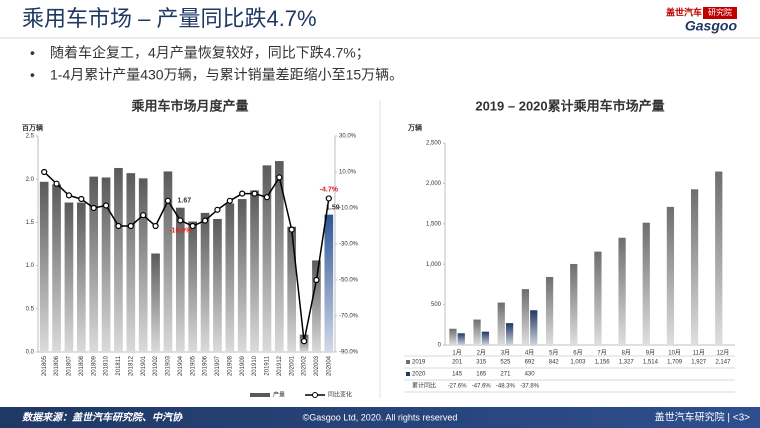  What do you see at coordinates (315, 395) in the screenshot?
I see `legend-marker` at bounding box center [315, 395].